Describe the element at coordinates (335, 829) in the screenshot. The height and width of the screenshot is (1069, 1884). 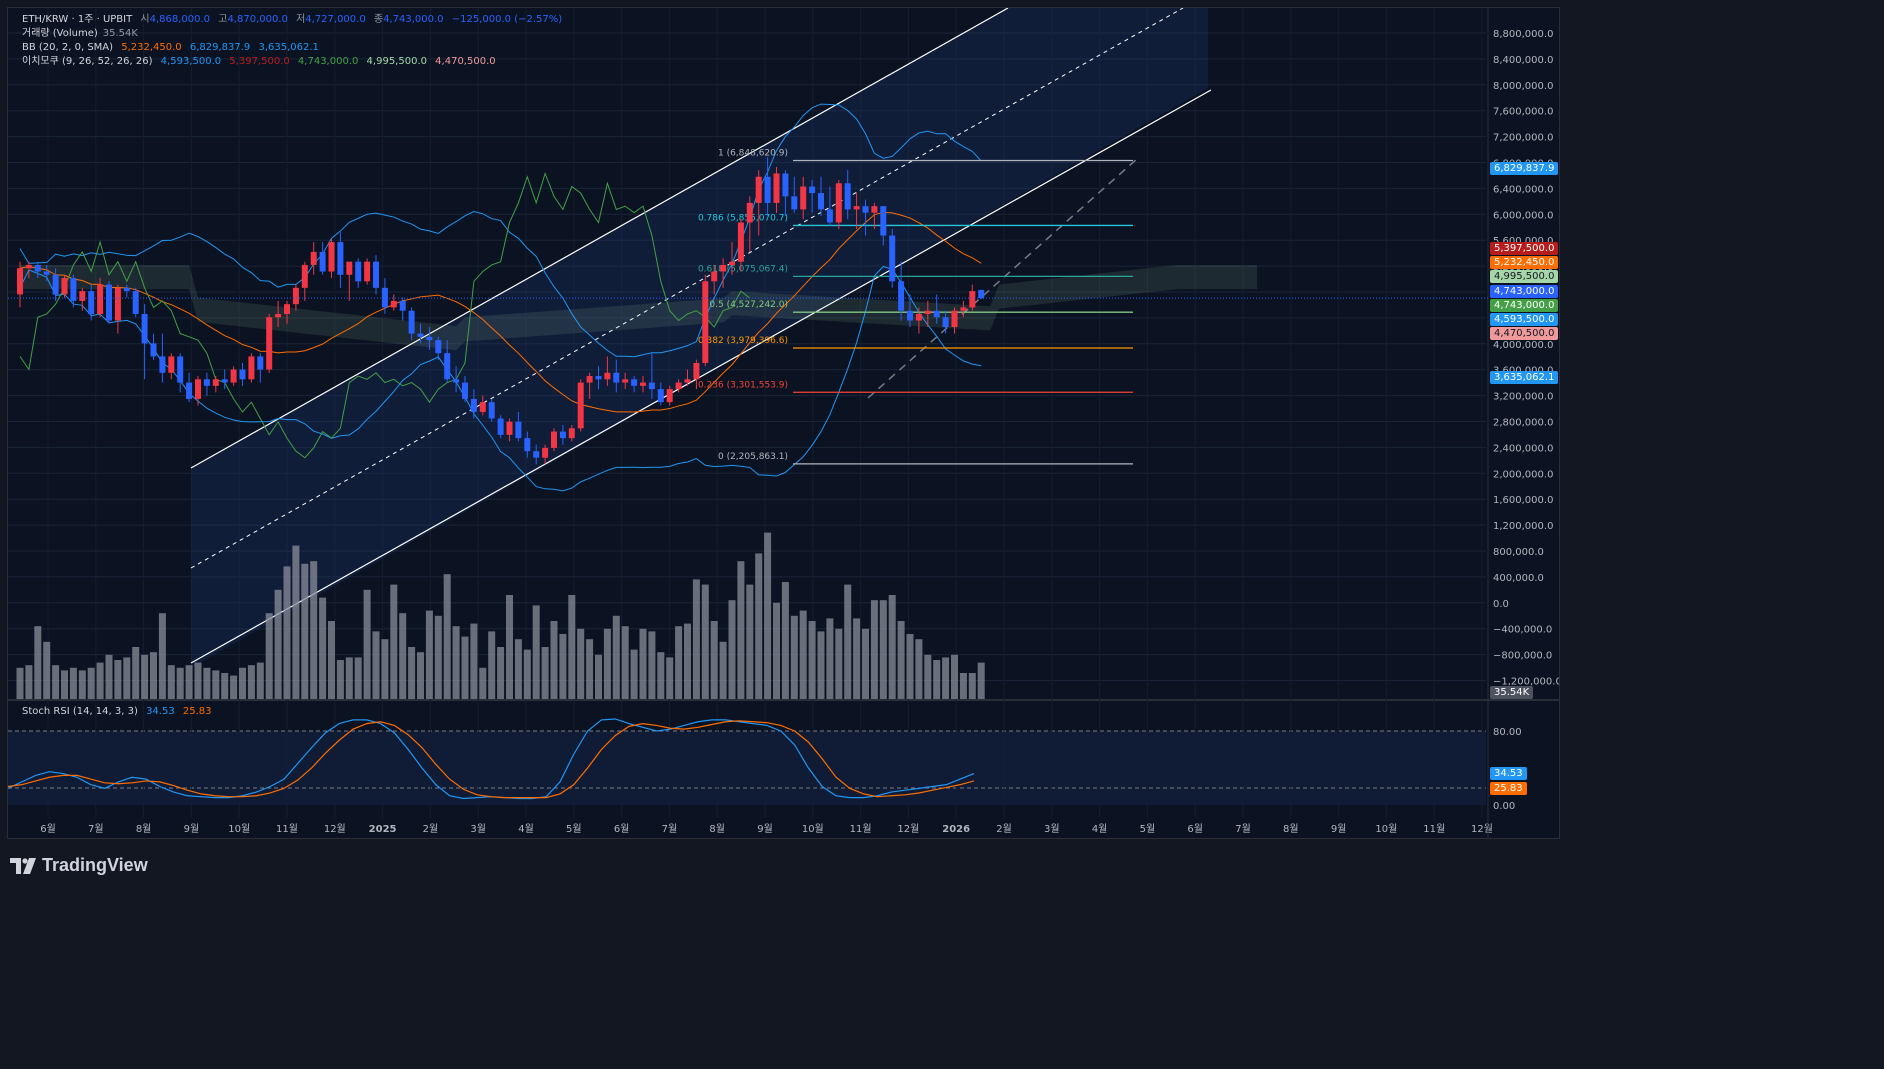
I see `x-tick-label: 12월` at that location.